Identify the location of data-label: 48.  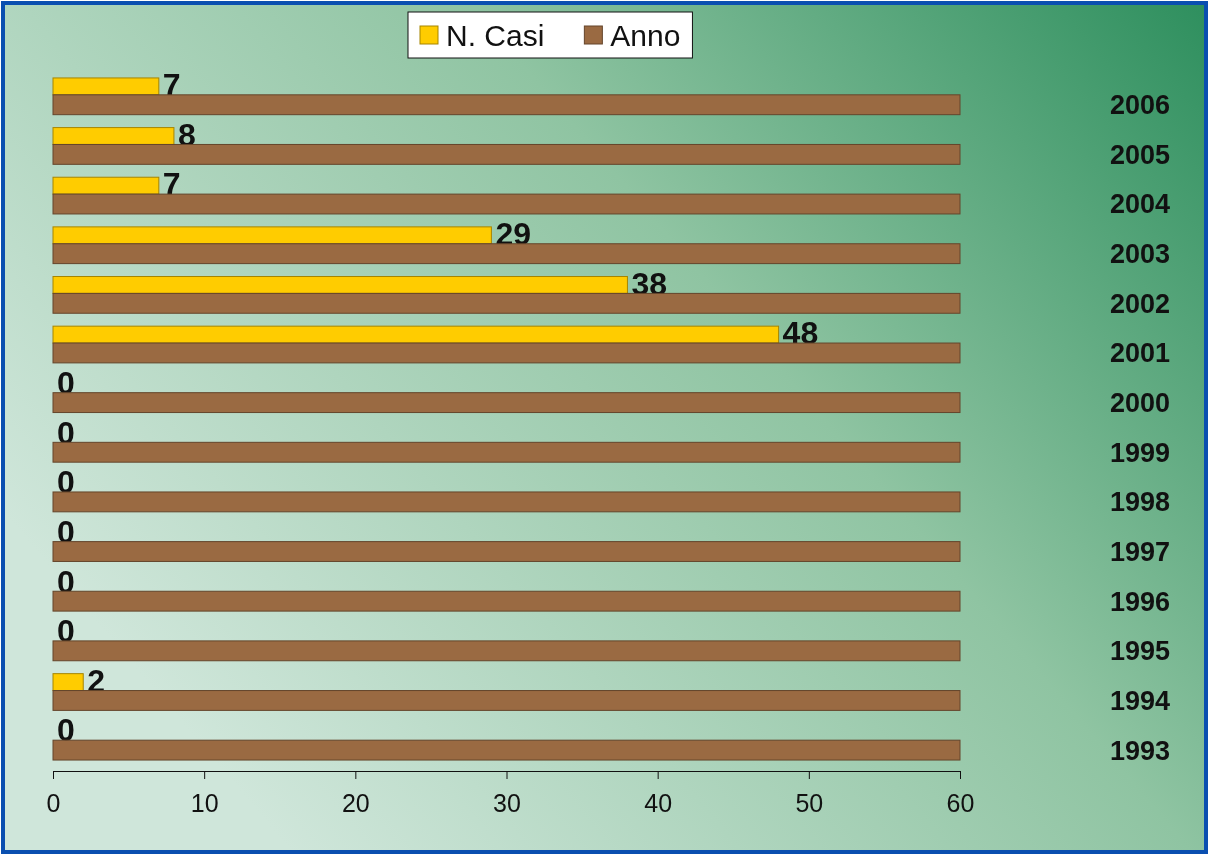
(800, 333).